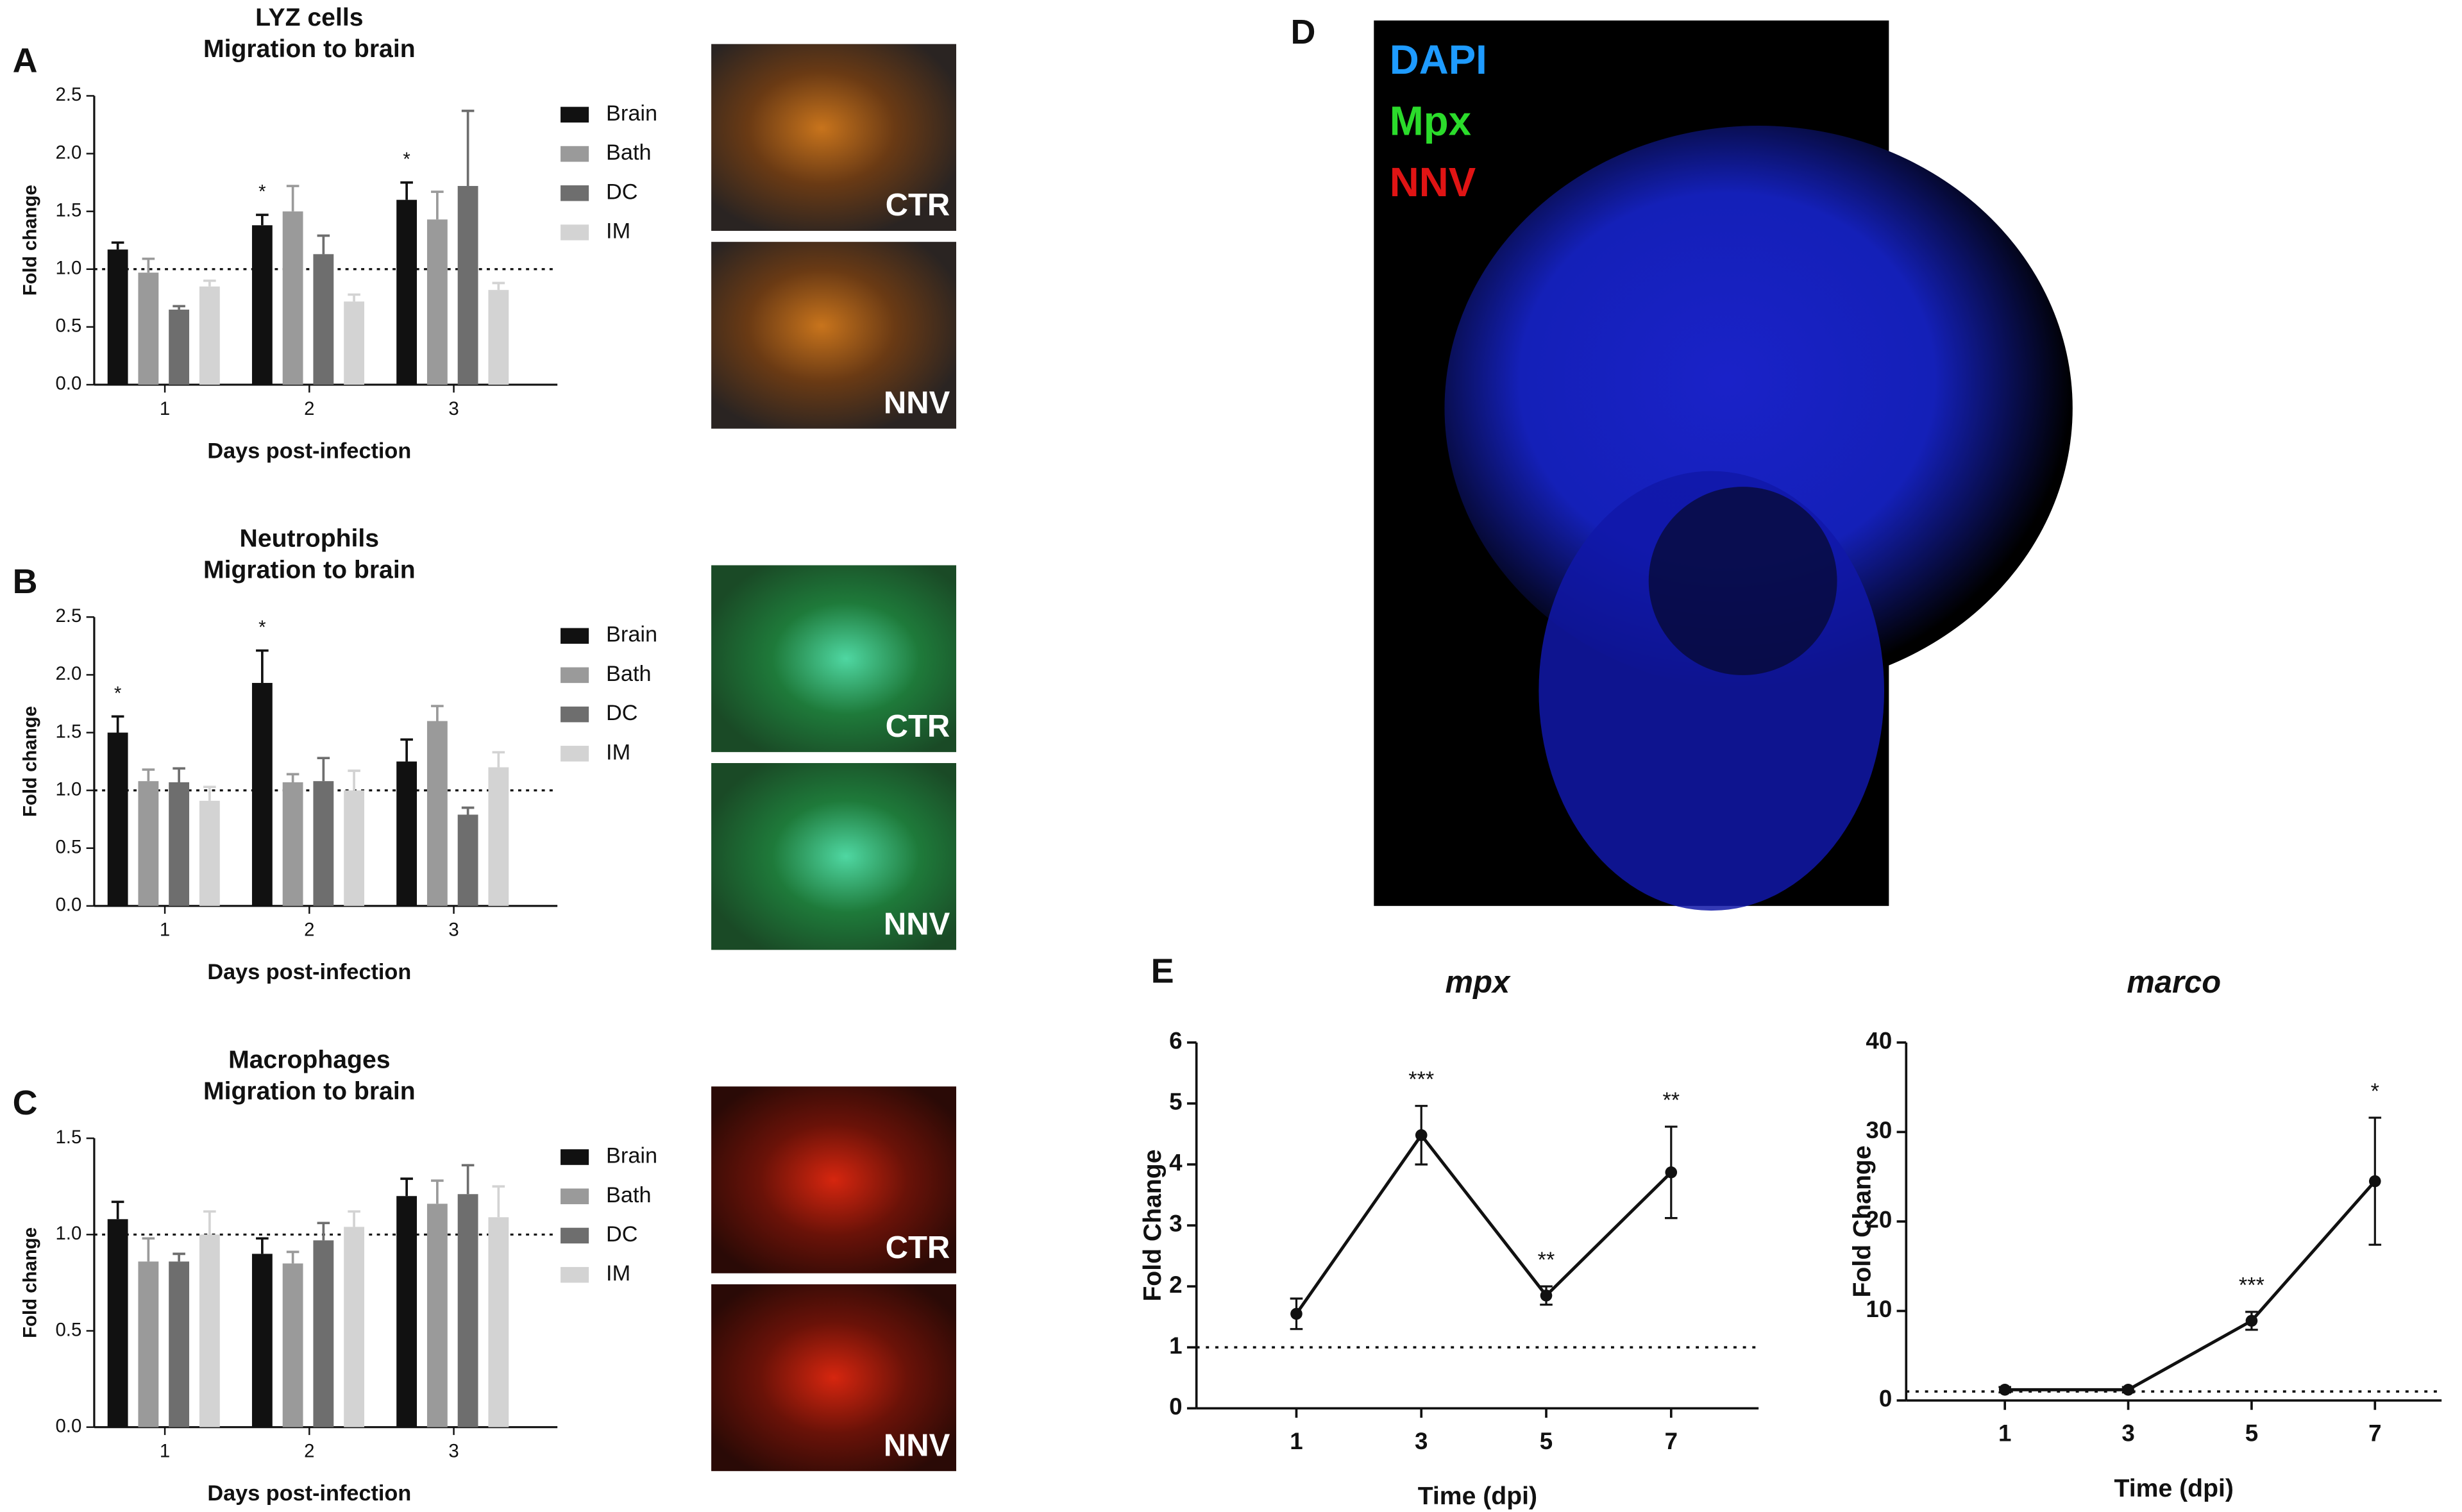 This screenshot has width=2462, height=1512. What do you see at coordinates (917, 1445) in the screenshot?
I see `micrograph-label: NNV` at bounding box center [917, 1445].